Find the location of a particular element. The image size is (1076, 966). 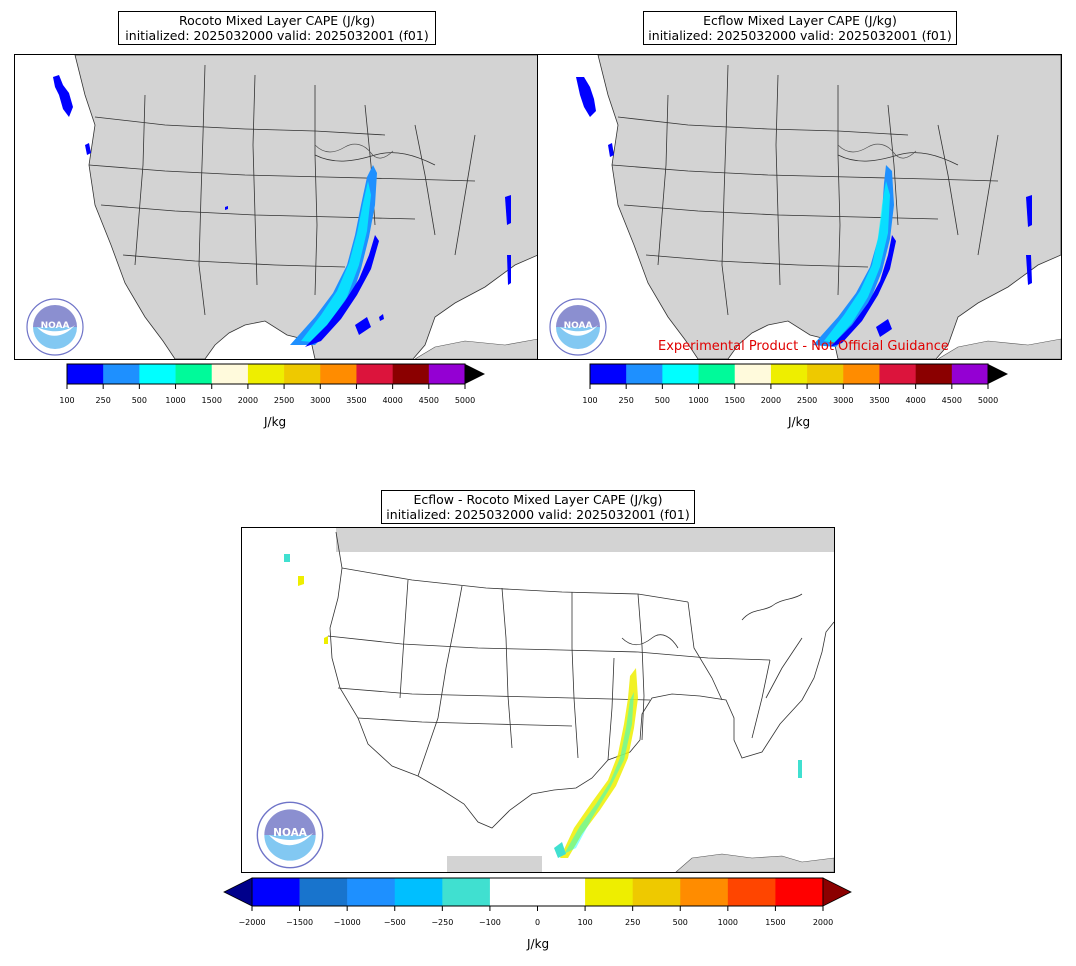

colorbar-tick-label: 1500 is located at coordinates (735, 400).